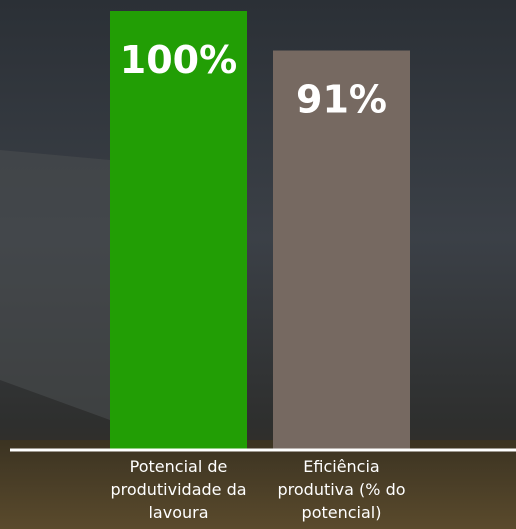 The height and width of the screenshot is (529, 516). Describe the element at coordinates (178, 489) in the screenshot. I see `category-label: Potencial de produtividade da lavoura` at that location.